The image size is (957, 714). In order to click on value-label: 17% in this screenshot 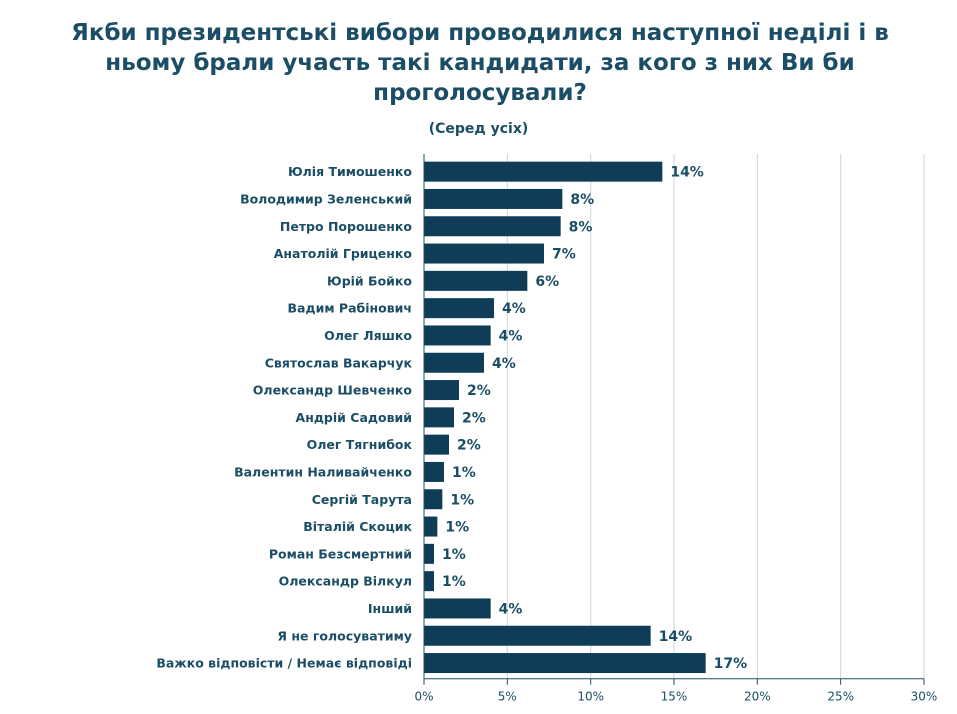, I will do `click(731, 664)`.